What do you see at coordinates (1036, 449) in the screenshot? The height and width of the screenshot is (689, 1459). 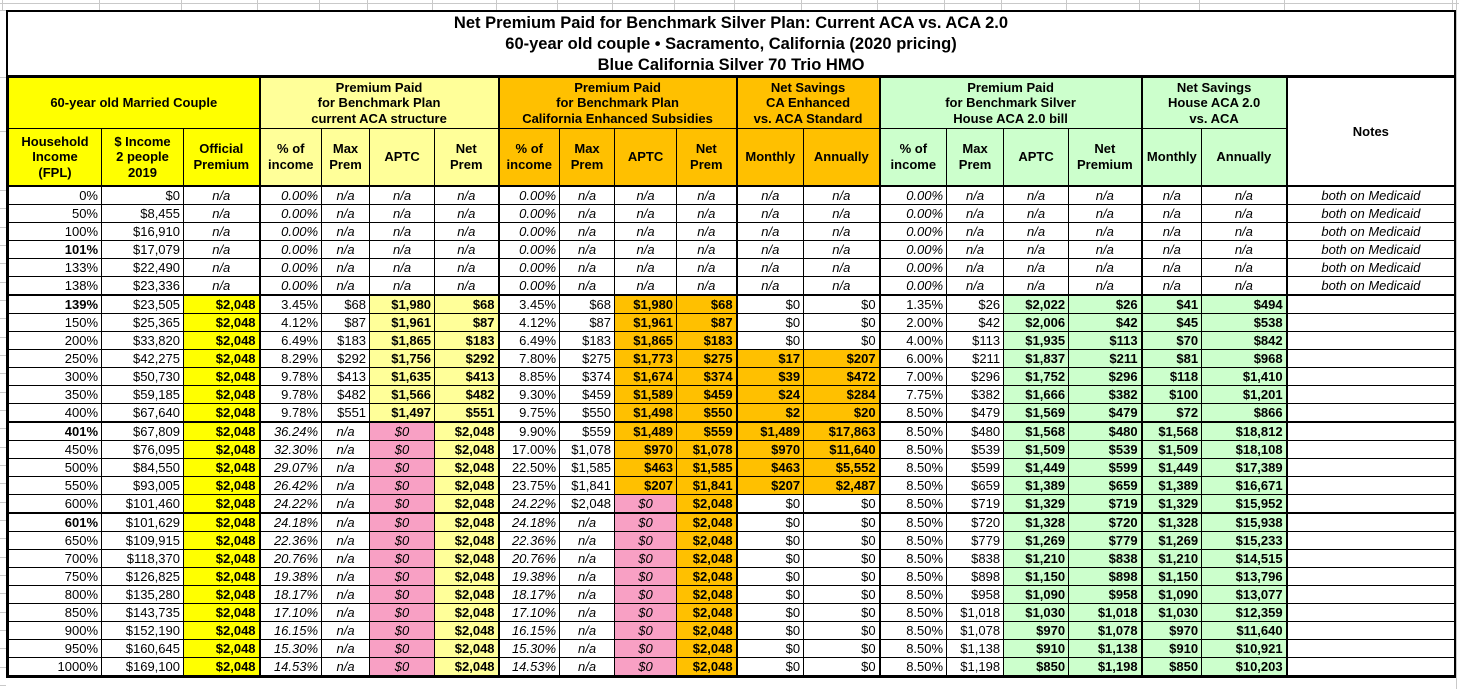 I see `cell: $1,509` at bounding box center [1036, 449].